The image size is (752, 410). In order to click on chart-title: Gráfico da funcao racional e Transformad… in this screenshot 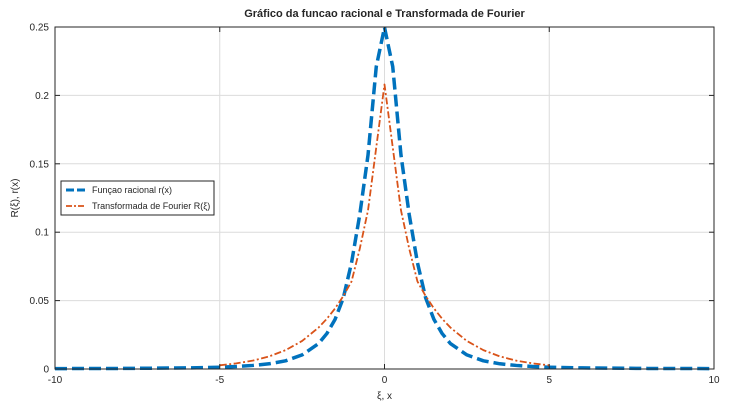, I will do `click(384, 14)`.